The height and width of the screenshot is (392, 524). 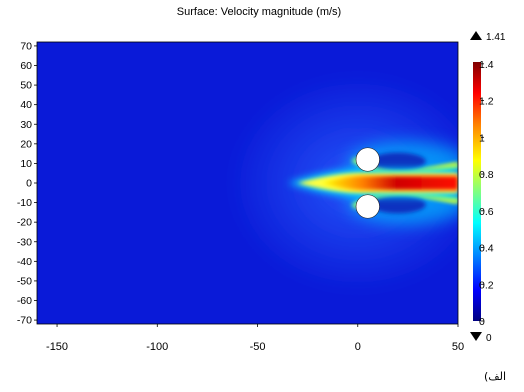 What do you see at coordinates (486, 102) in the screenshot?
I see `colorbar-tick-label: 1.2` at bounding box center [486, 102].